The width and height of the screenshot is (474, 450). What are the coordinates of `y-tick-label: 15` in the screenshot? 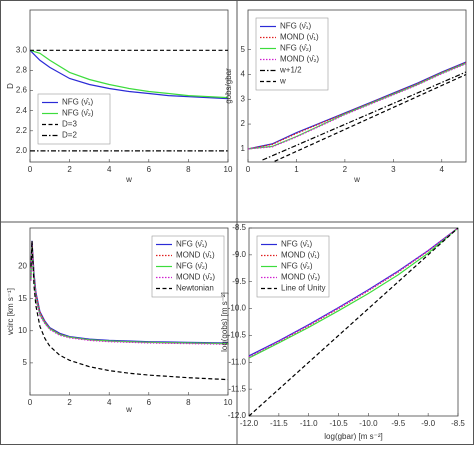 It's located at (22, 298).